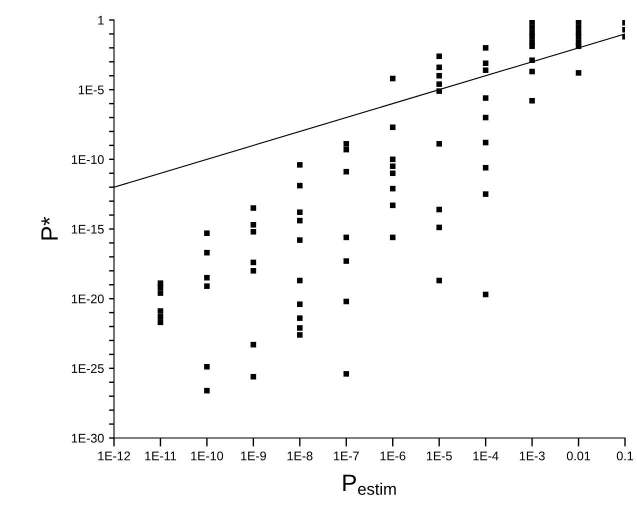  Describe the element at coordinates (49, 228) in the screenshot. I see `y-axis-title: P*` at that location.